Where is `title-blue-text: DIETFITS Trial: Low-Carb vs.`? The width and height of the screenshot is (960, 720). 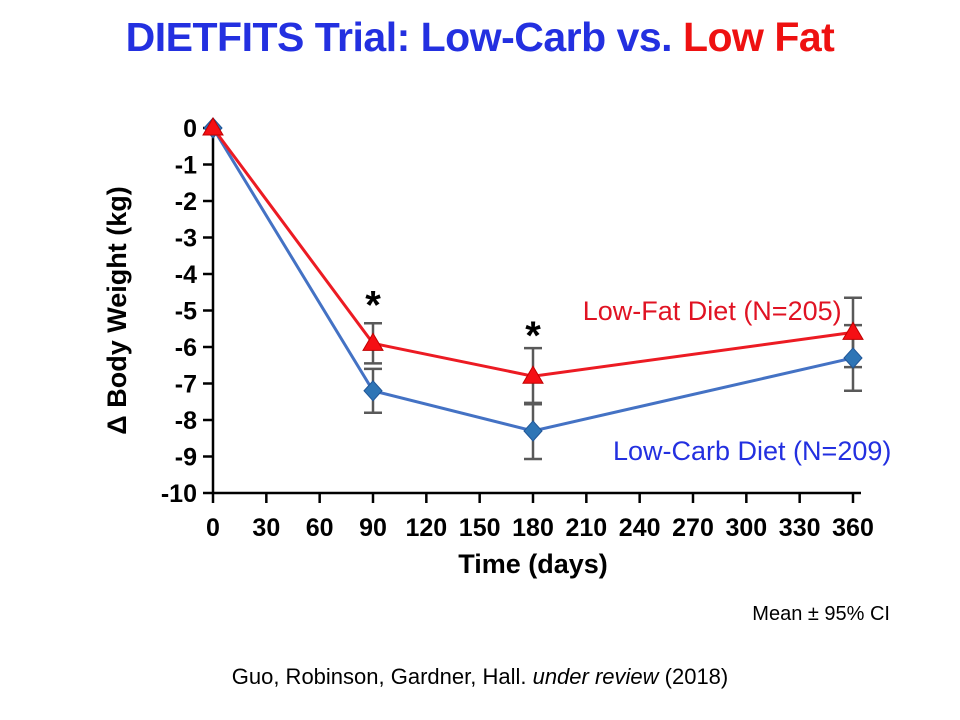
title-blue-text: DIETFITS Trial: Low-Carb vs. is located at coordinates (404, 37).